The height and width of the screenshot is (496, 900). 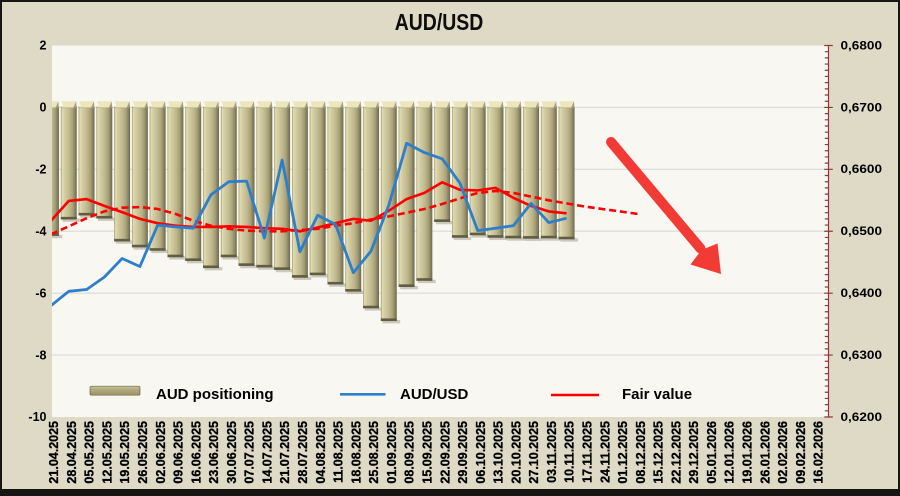 What do you see at coordinates (72, 452) in the screenshot?
I see `svg-text: 28.04.2025` at bounding box center [72, 452].